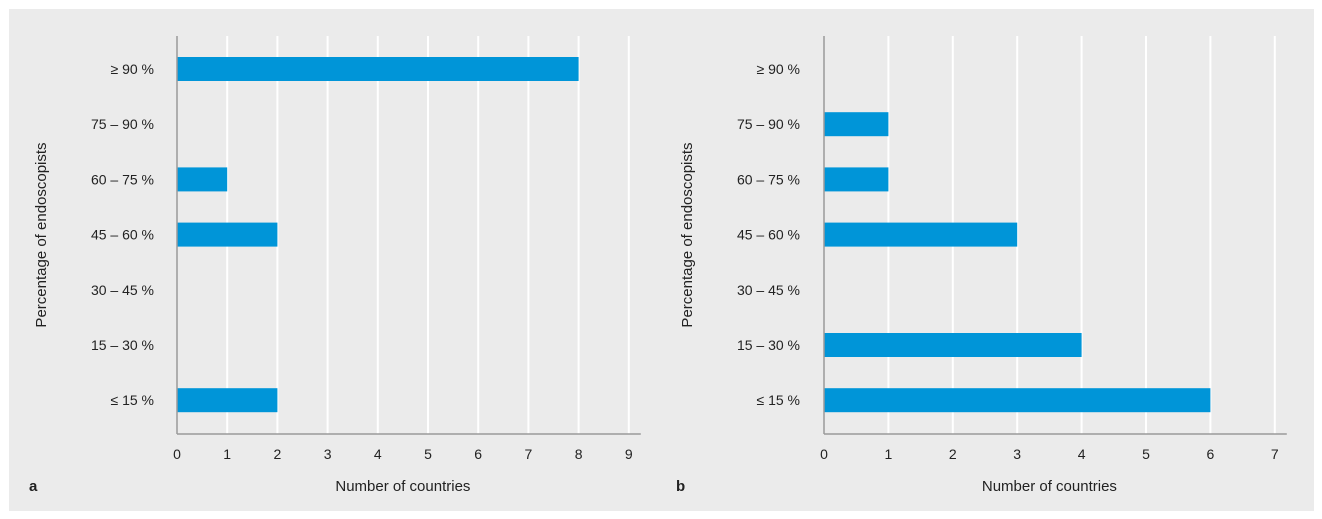  What do you see at coordinates (629, 454) in the screenshot?
I see `x-tick-label: 9` at bounding box center [629, 454].